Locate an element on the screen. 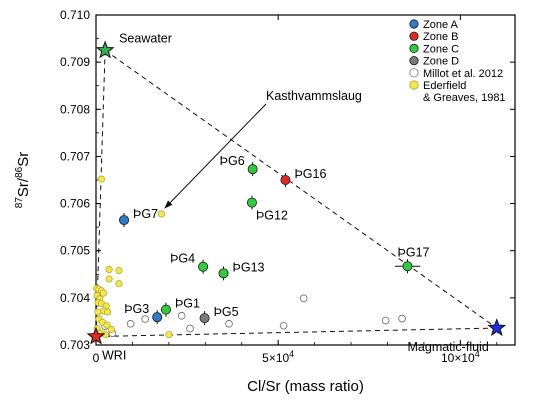  x-tick-label: 5×10⁴ is located at coordinates (278, 357).